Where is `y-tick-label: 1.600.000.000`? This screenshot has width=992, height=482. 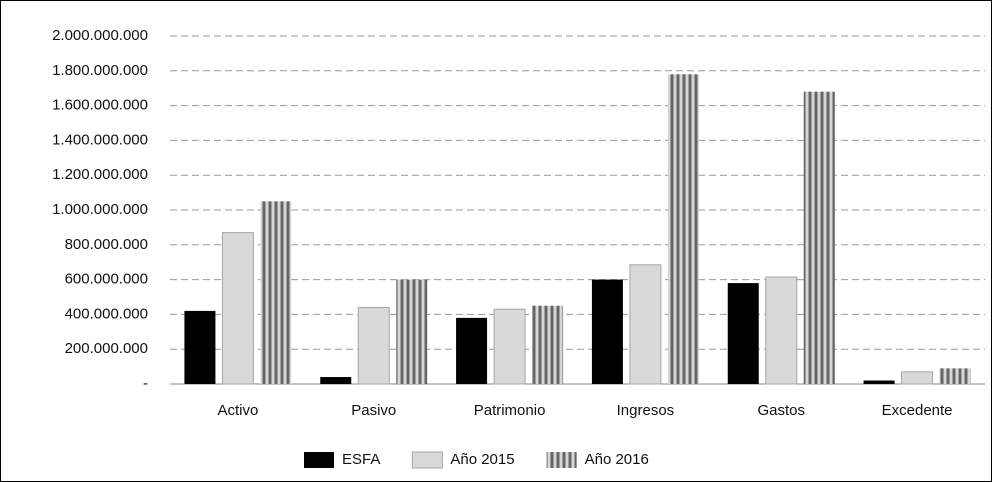
y-tick-label: 1.600.000.000 is located at coordinates (100, 105).